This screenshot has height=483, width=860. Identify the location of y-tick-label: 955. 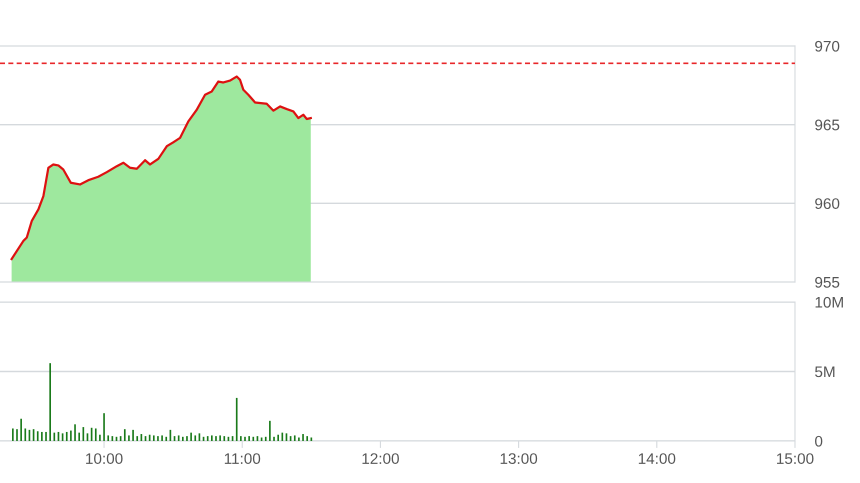
(827, 282).